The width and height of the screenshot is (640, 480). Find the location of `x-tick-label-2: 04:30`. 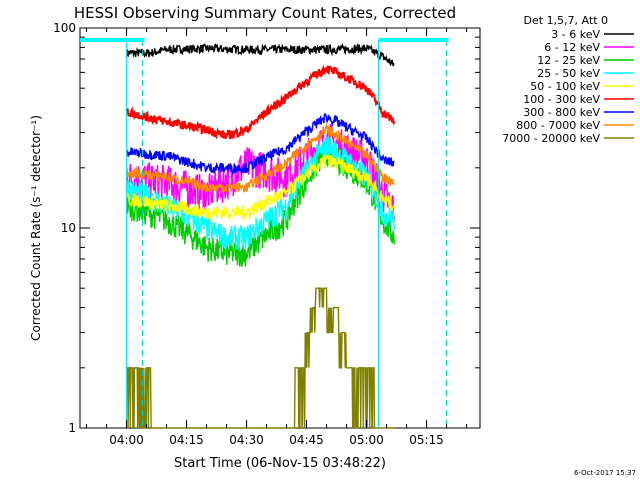

x-tick-label-2: 04:30 is located at coordinates (246, 440).